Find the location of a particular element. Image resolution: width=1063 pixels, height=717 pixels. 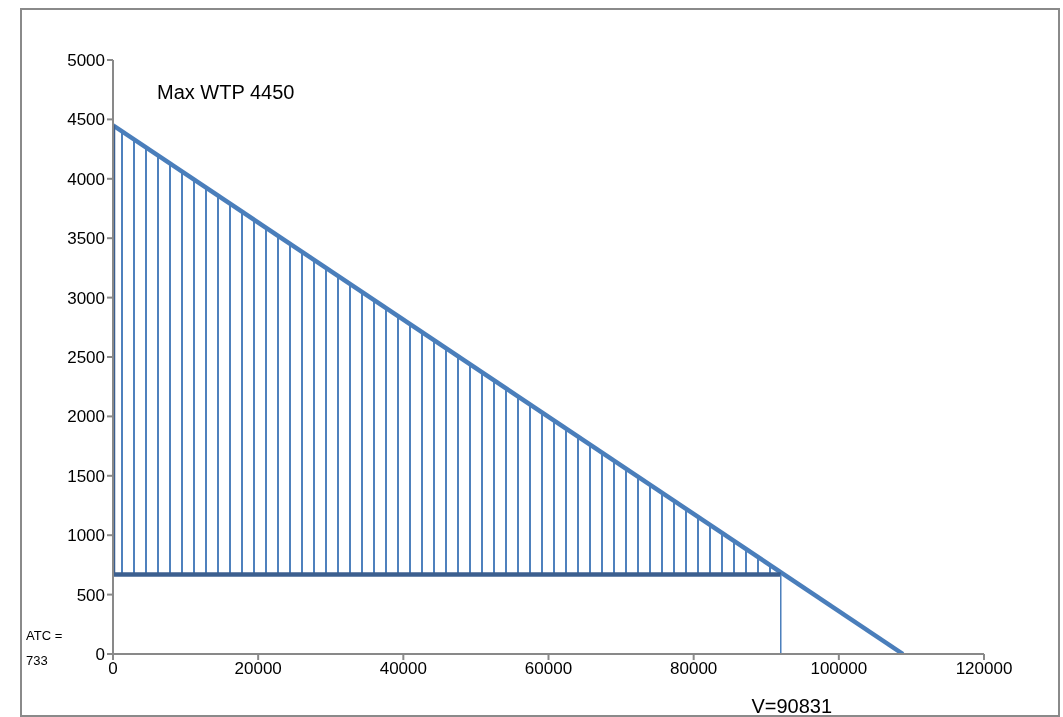

y-tick-label: 0 is located at coordinates (100, 655).